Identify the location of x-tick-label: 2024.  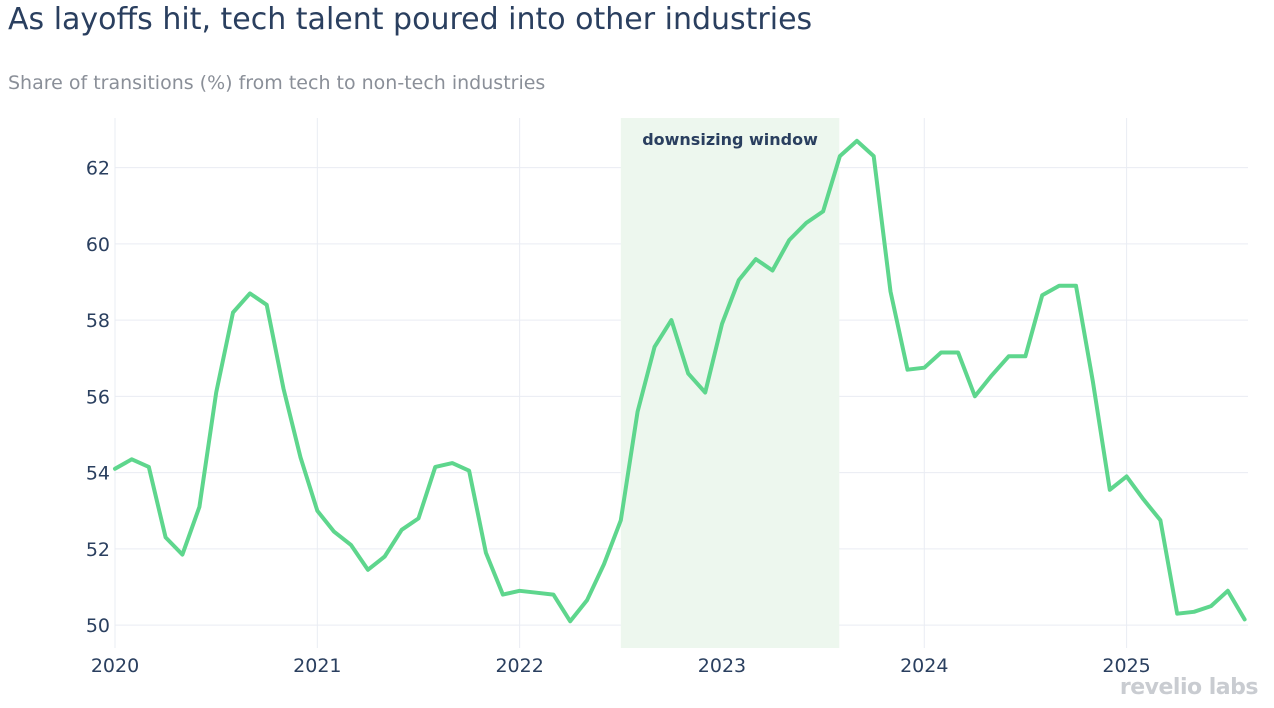
(924, 666).